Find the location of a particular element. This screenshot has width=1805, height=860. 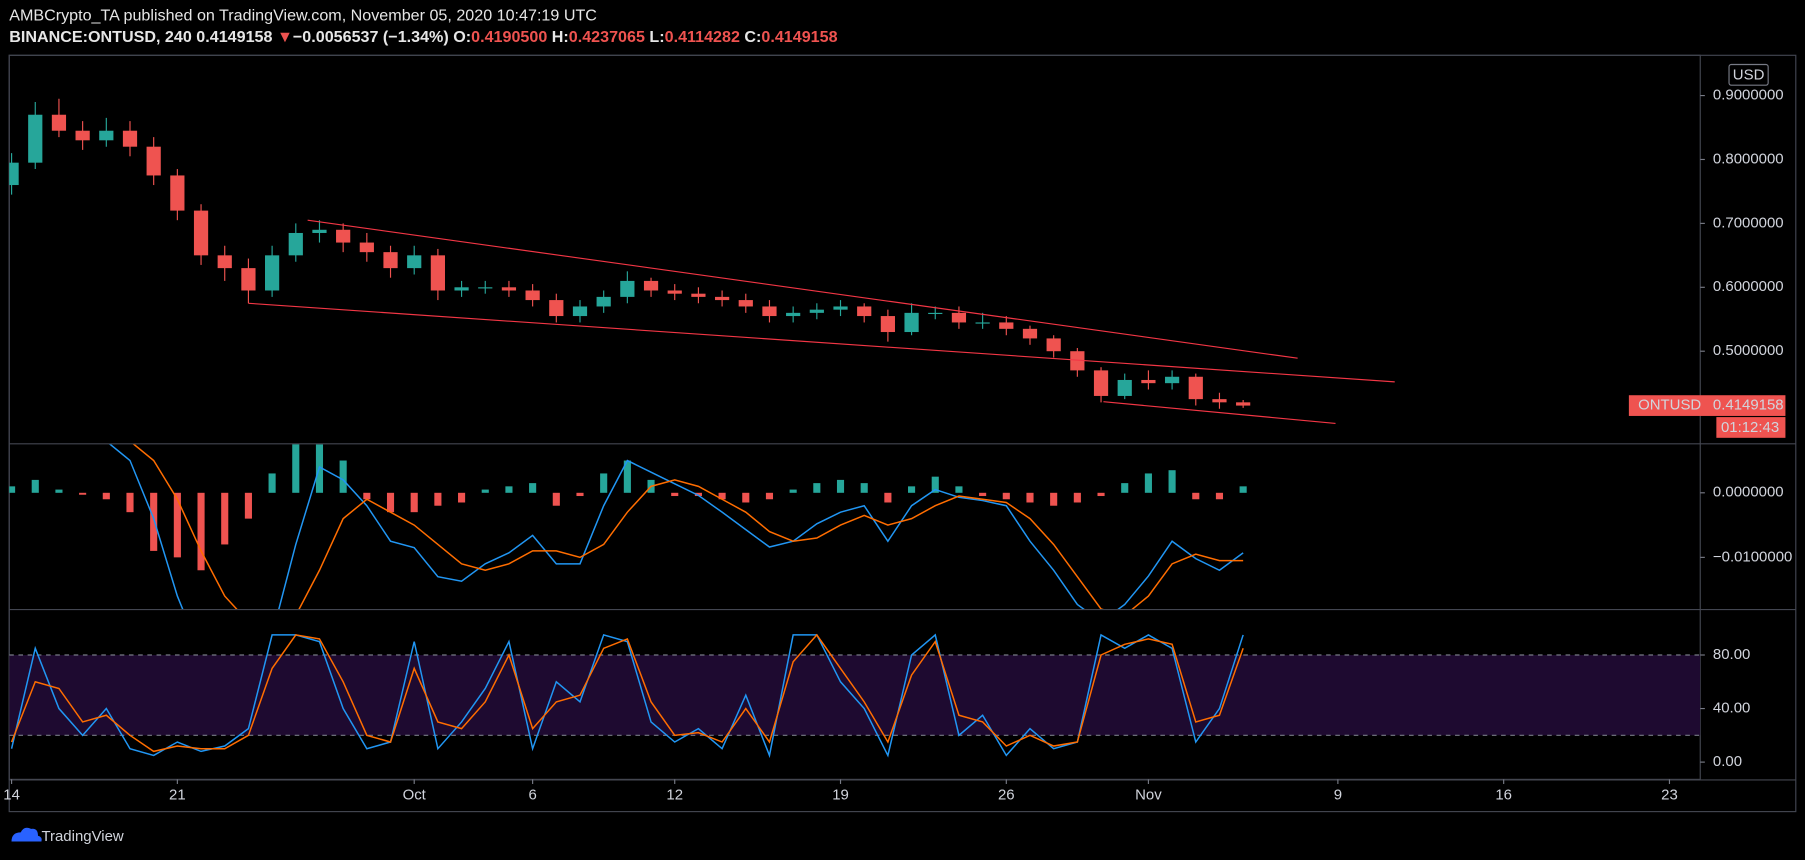

y-tick-label: 0.5000000 is located at coordinates (1748, 350).